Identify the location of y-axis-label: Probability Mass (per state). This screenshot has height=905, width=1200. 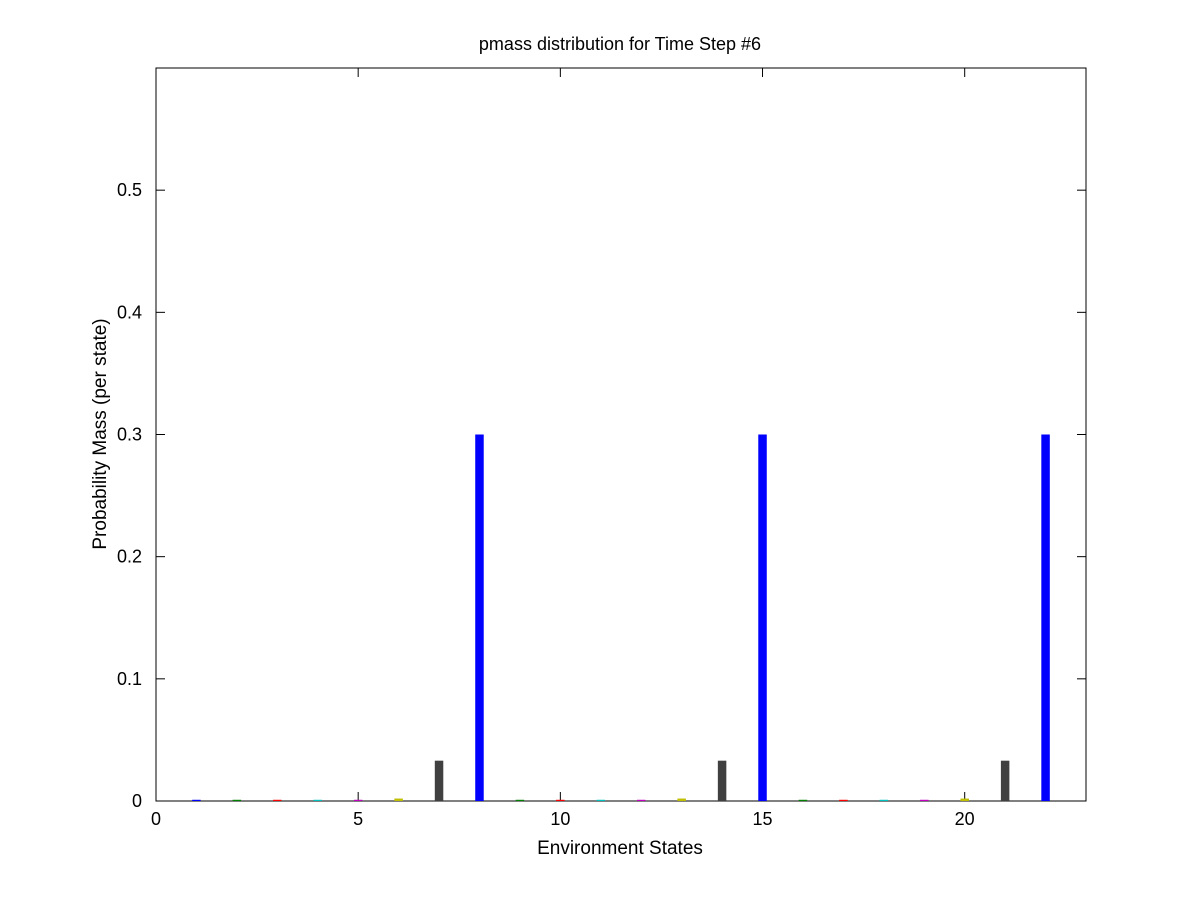
(100, 433).